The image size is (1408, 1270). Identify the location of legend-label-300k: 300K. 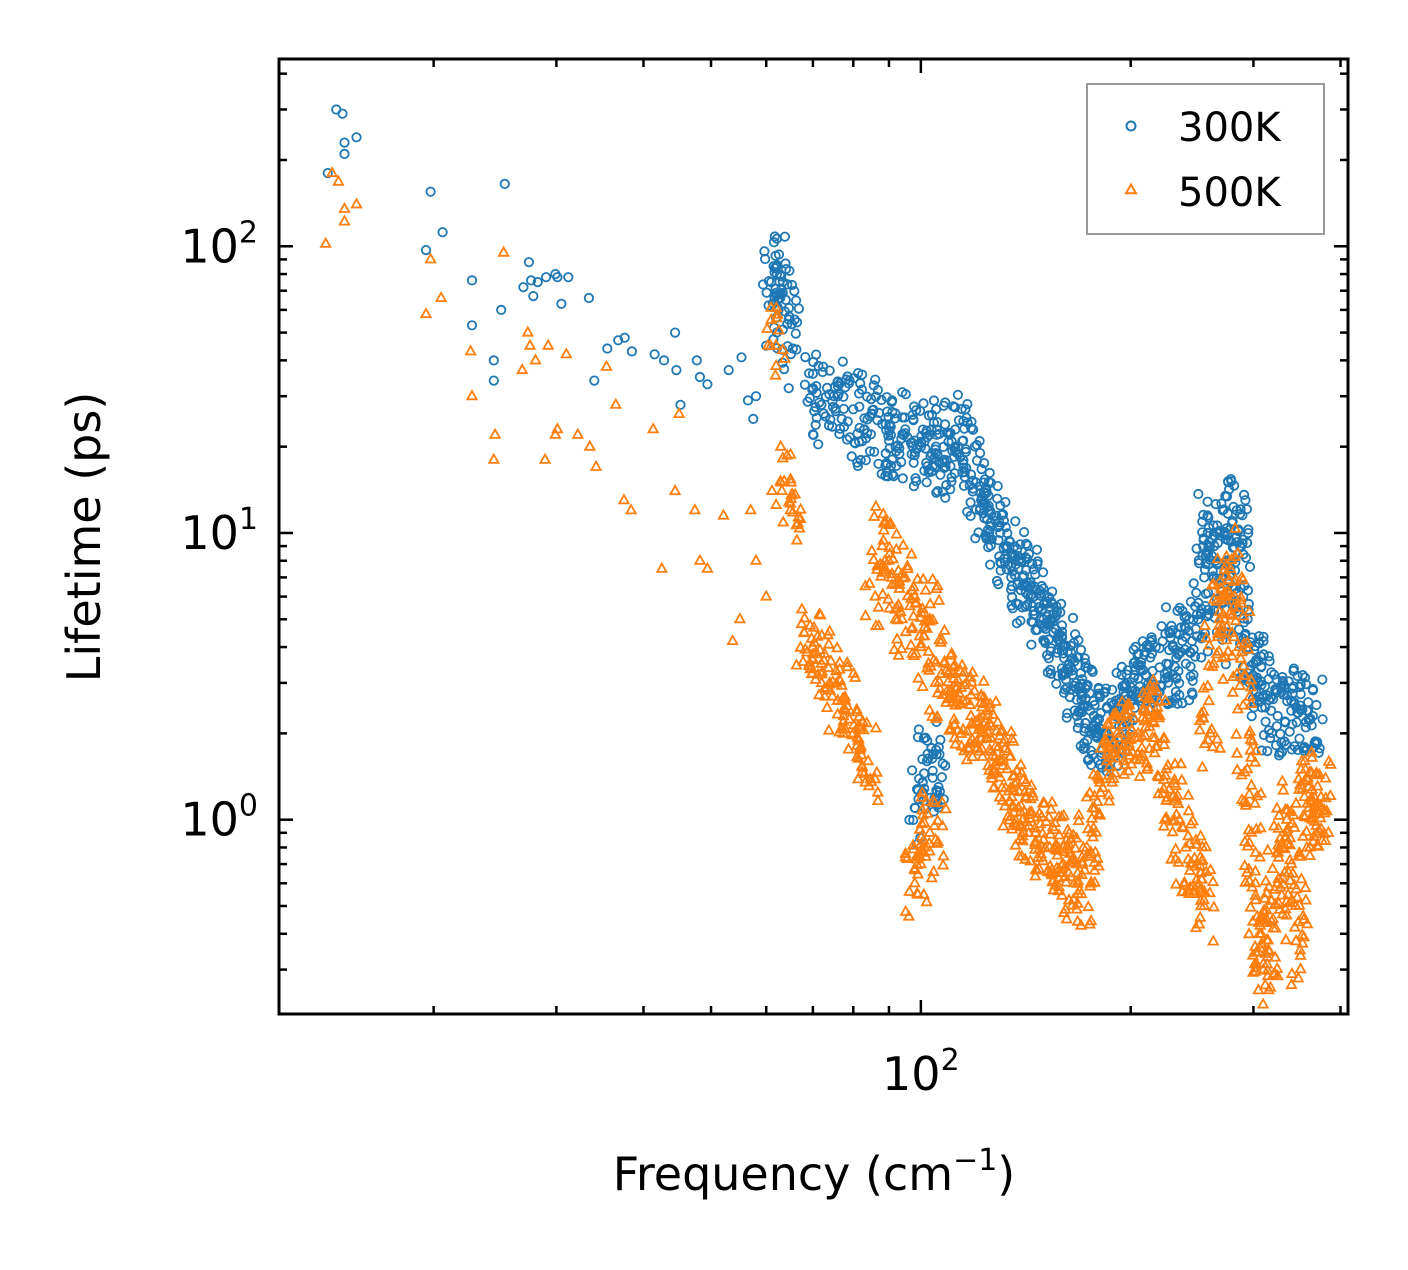
(1230, 128).